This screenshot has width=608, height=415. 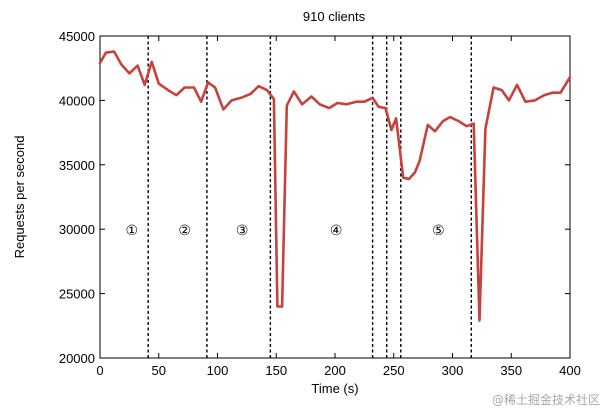 I want to click on phase-label: ②, so click(x=184, y=230).